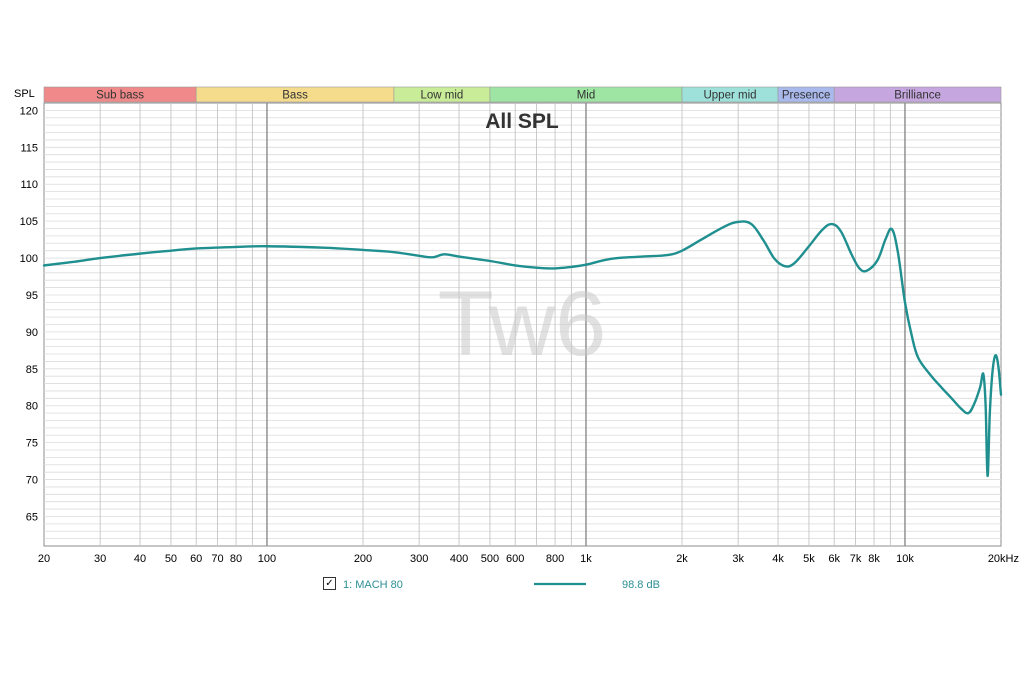 The width and height of the screenshot is (1024, 683). I want to click on y-tick-label: 95, so click(32, 296).